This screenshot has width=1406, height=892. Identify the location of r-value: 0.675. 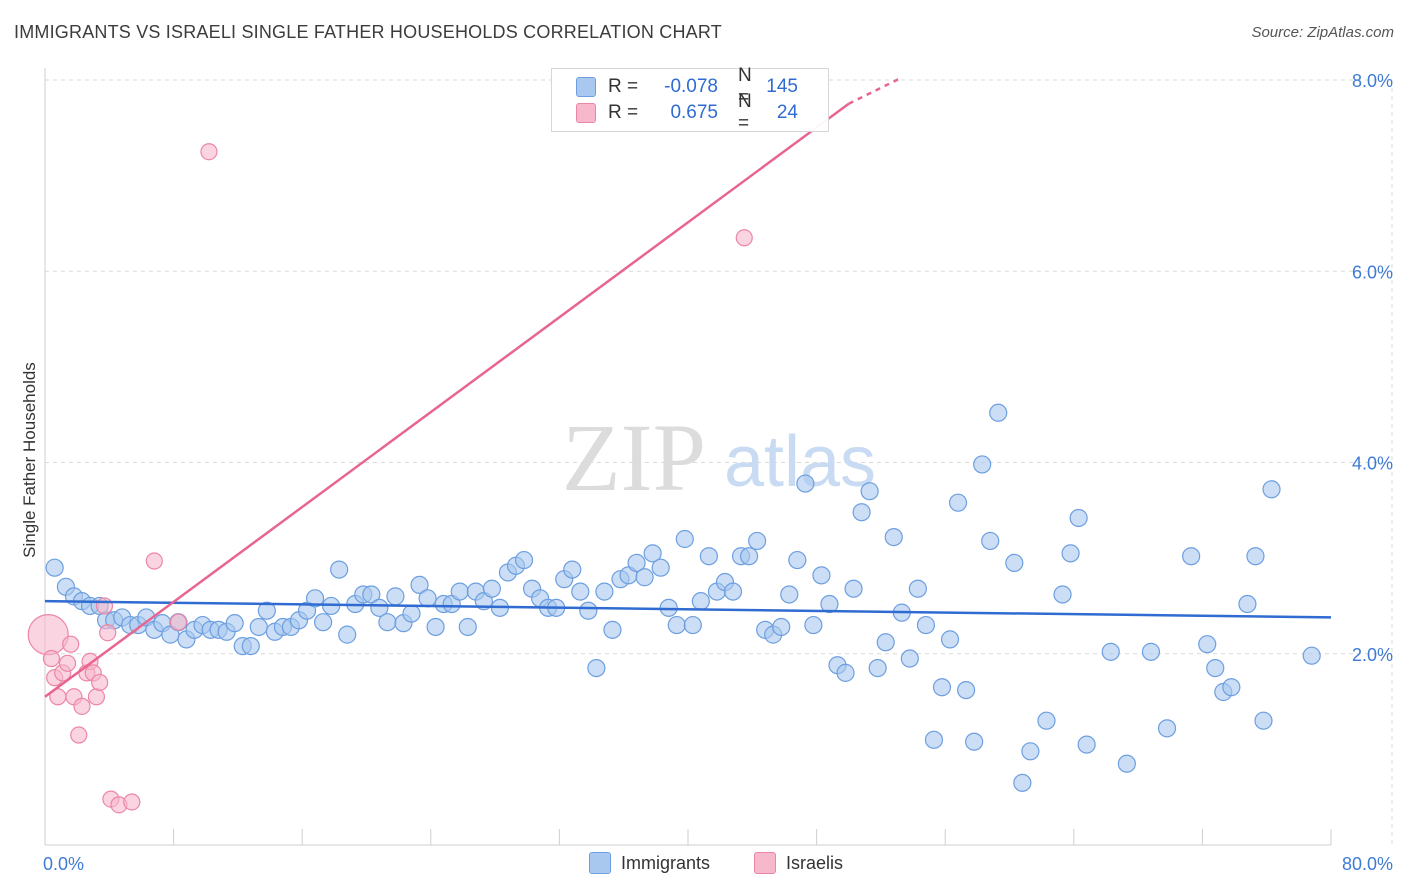
(694, 112).